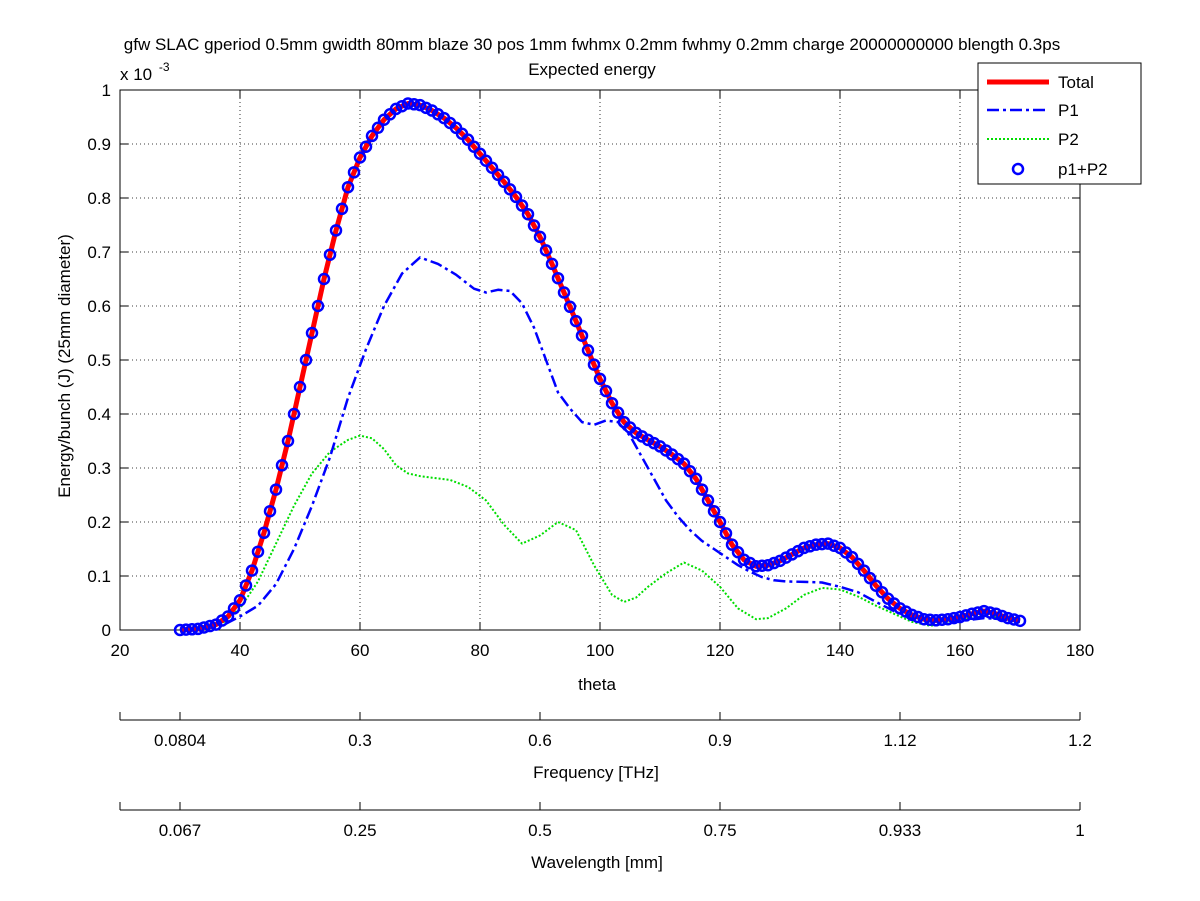 The height and width of the screenshot is (901, 1200). What do you see at coordinates (720, 650) in the screenshot?
I see `x-tick-label: 120` at bounding box center [720, 650].